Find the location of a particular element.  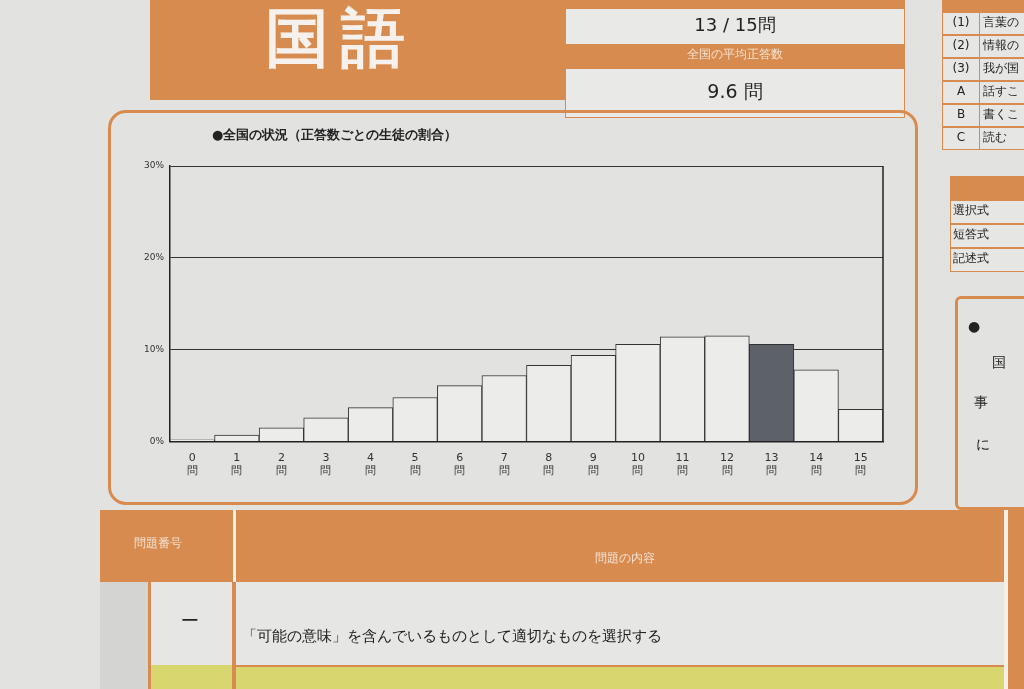

text: 13 / 15問 is located at coordinates (735, 25).